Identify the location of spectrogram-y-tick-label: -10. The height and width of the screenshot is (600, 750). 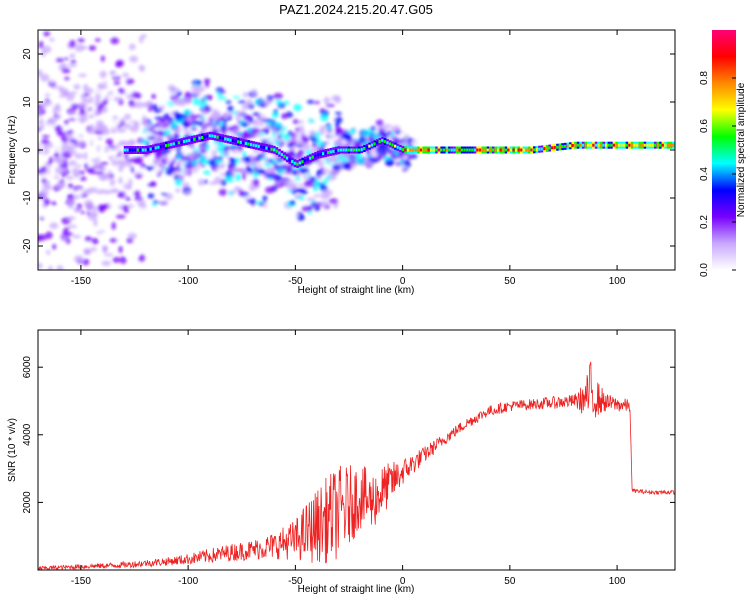
(27, 197).